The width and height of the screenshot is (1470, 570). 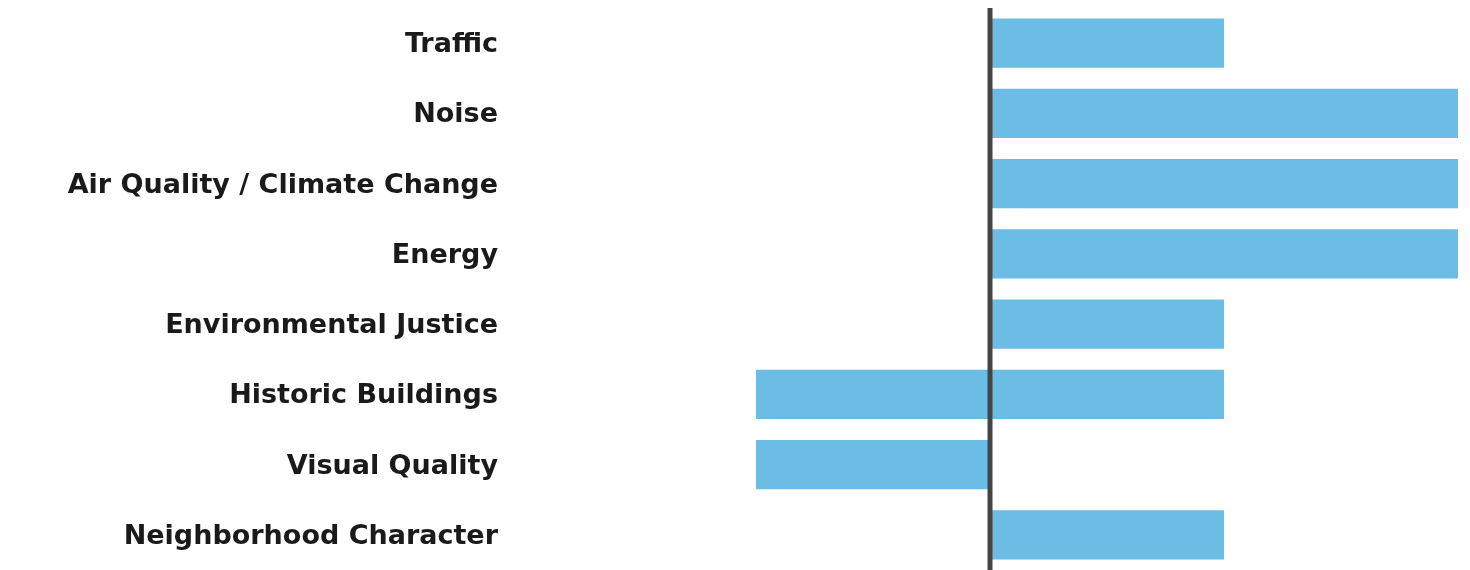 What do you see at coordinates (331, 324) in the screenshot?
I see `y-tick-label: Environmental Justice` at bounding box center [331, 324].